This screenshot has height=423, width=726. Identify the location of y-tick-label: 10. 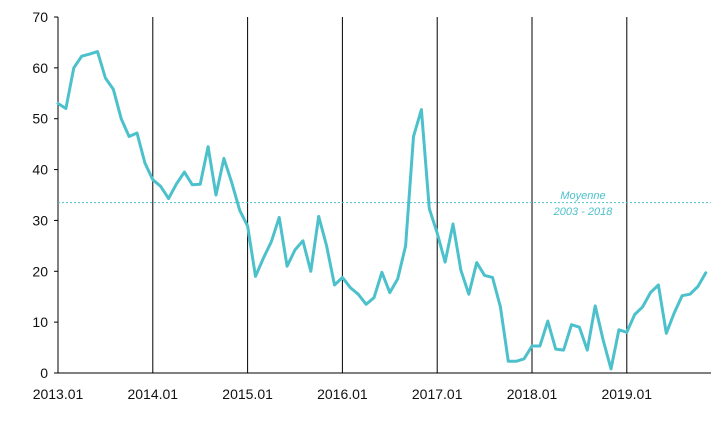
(40, 322).